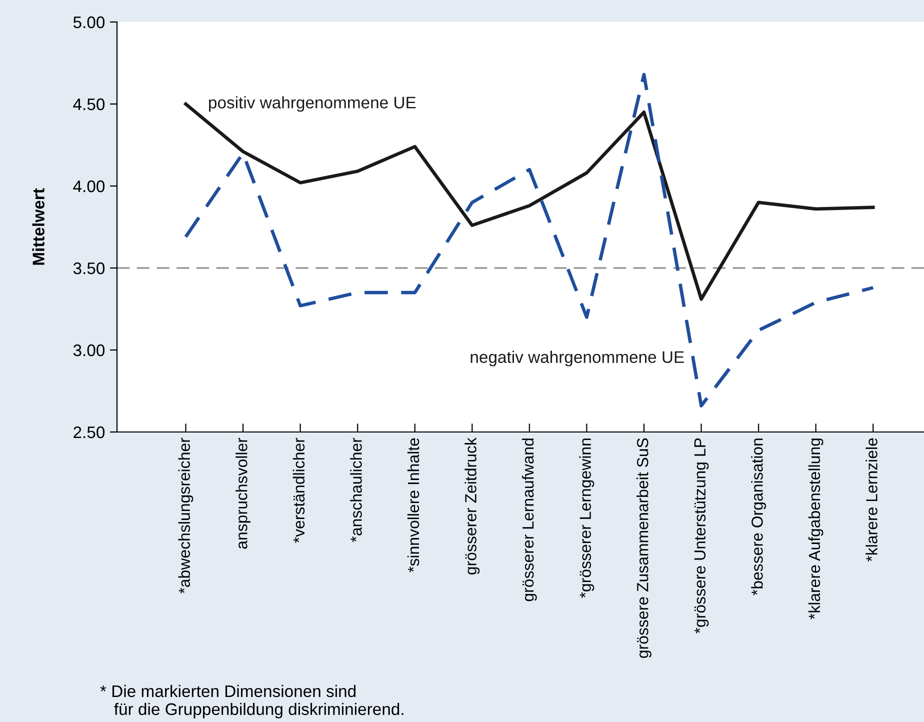  What do you see at coordinates (89, 22) in the screenshot?
I see `y-tick-label: 5.00` at bounding box center [89, 22].